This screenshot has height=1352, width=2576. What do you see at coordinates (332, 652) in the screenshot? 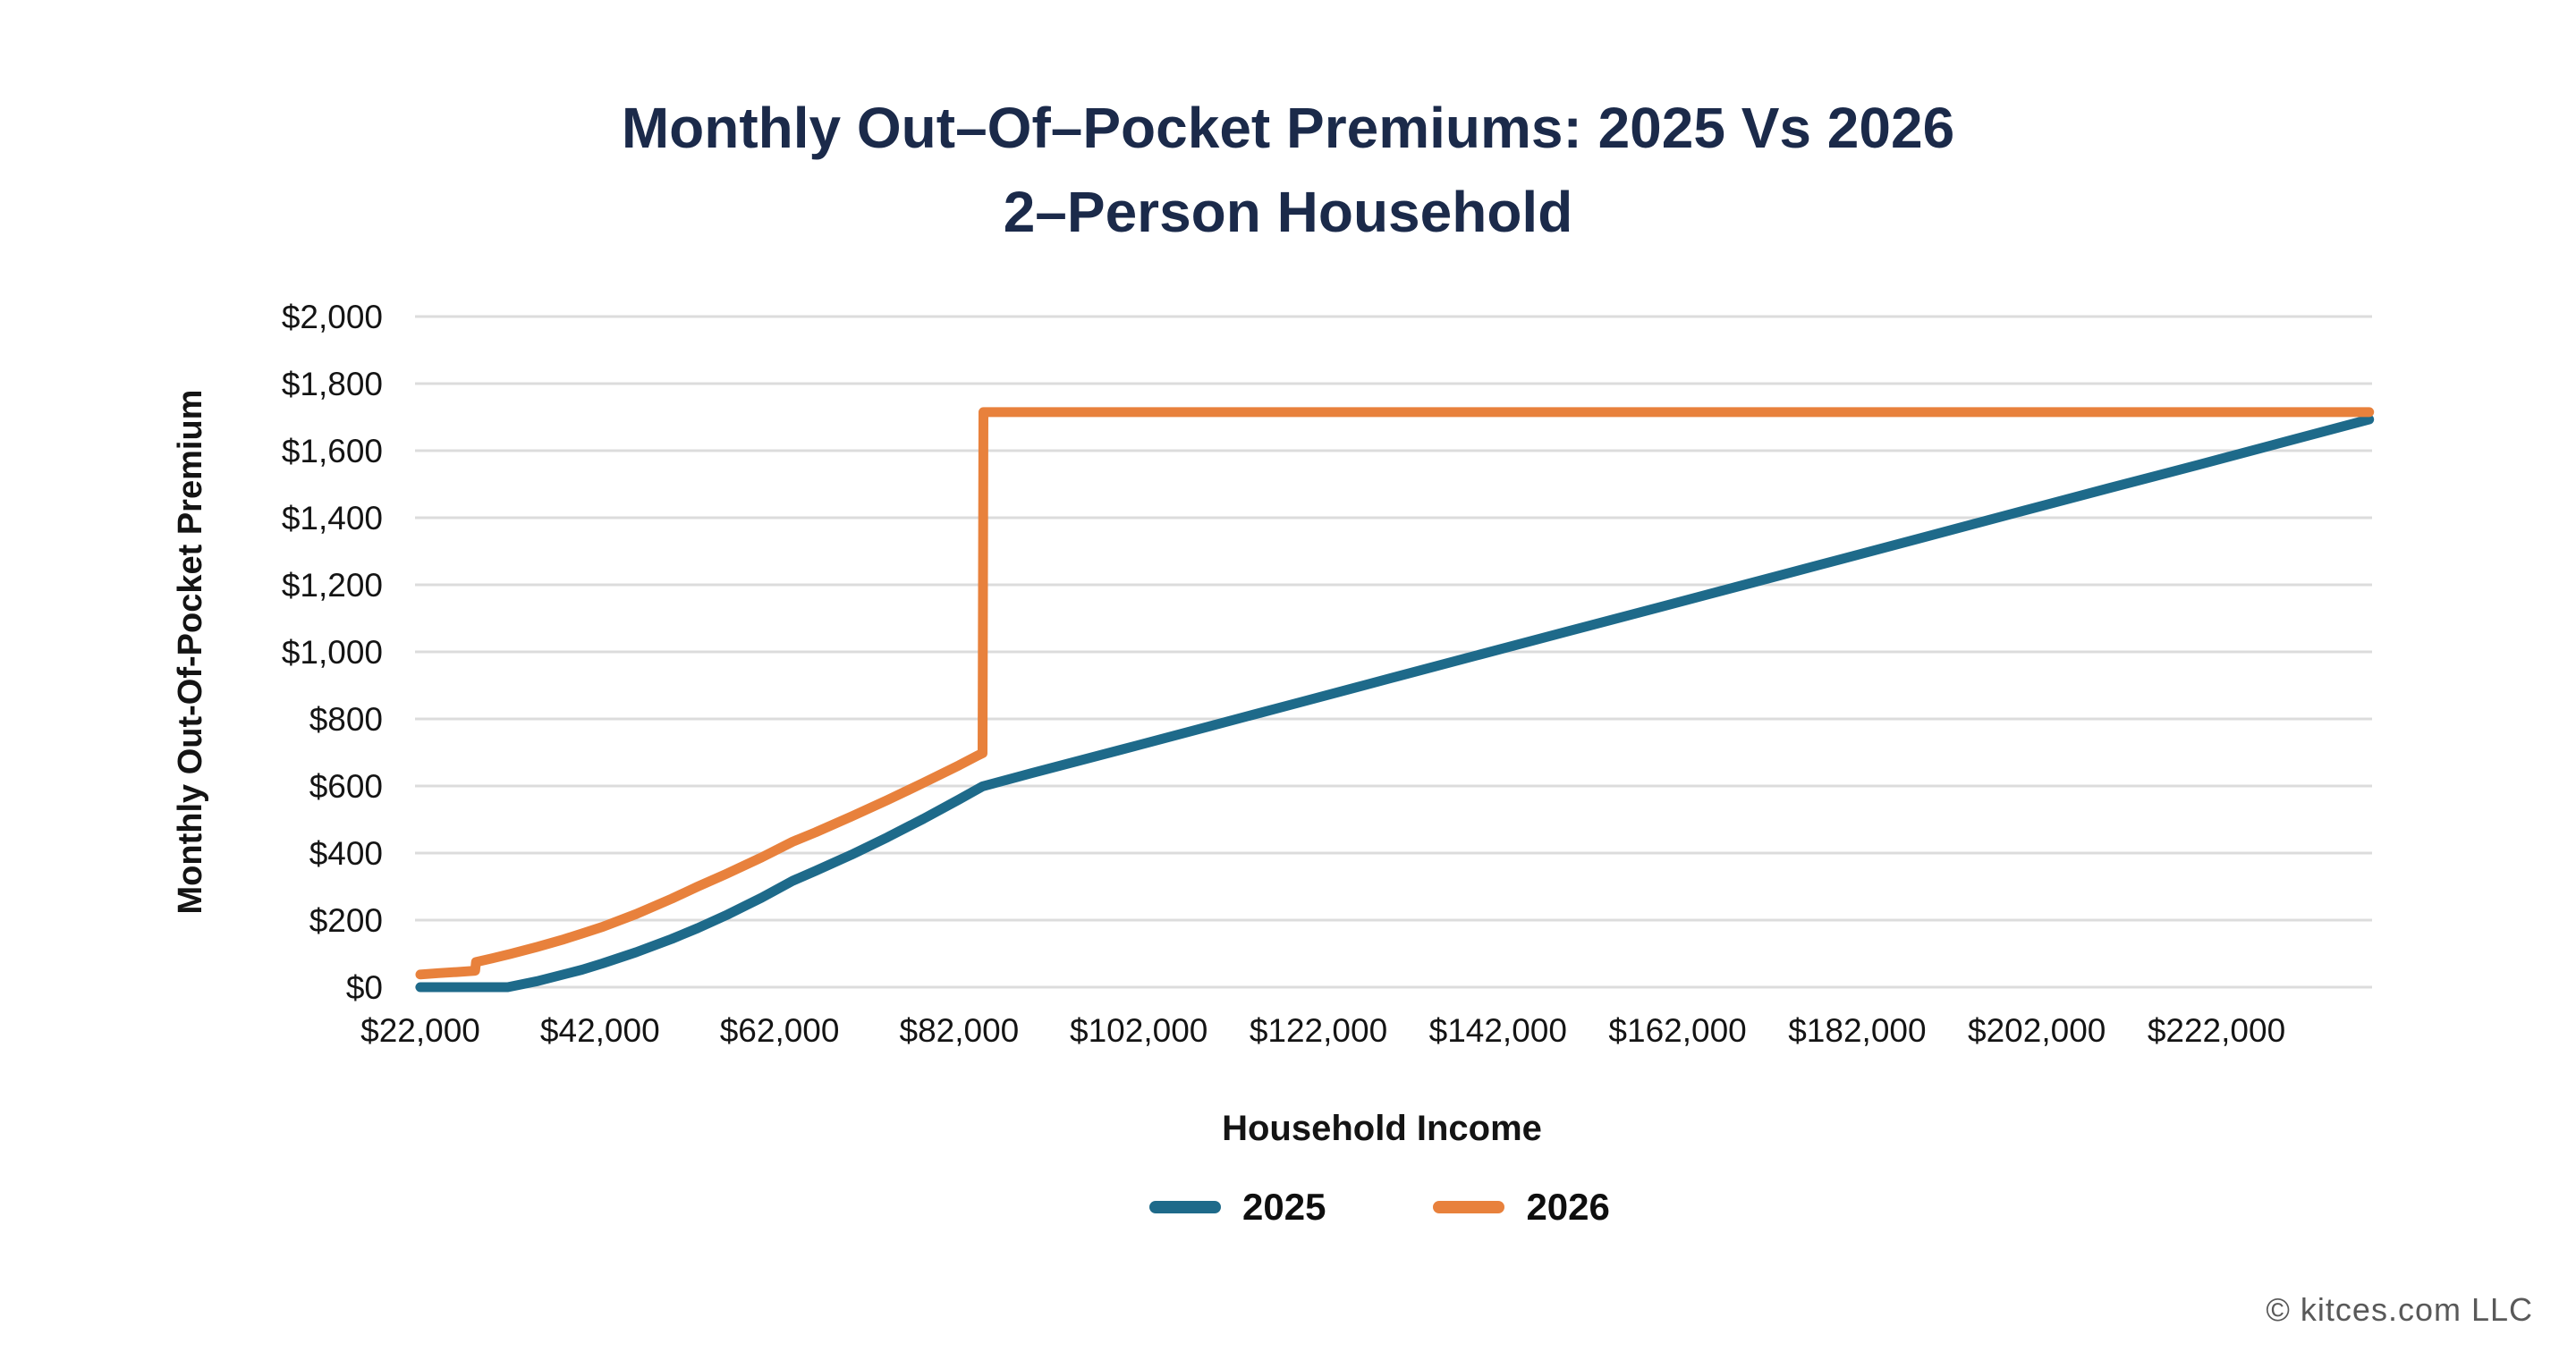
I see `y-tick-label: $1,000` at bounding box center [332, 652].